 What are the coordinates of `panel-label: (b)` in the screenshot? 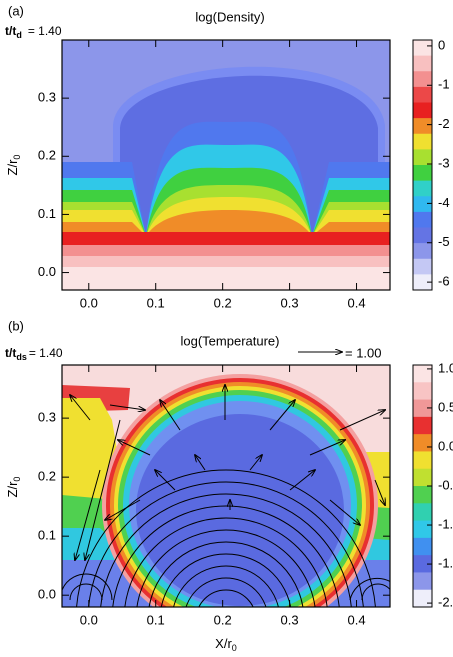 It's located at (16, 325).